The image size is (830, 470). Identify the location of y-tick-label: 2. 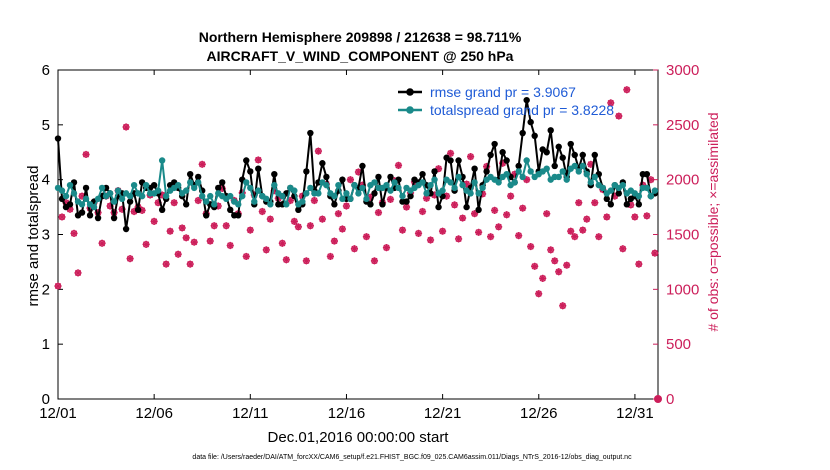
(46, 289).